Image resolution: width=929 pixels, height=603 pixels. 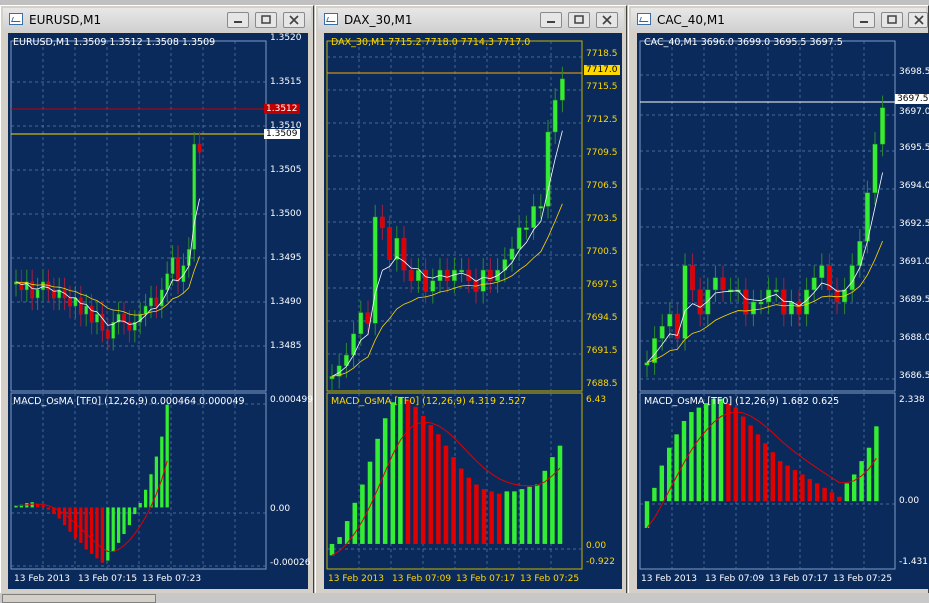 I want to click on fast-ma-line, so click(x=764, y=267).